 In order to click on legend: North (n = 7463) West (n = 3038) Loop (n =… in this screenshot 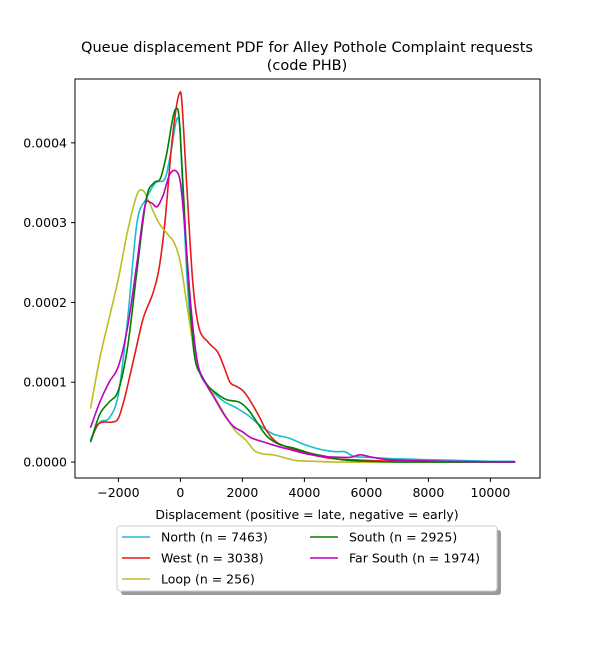, I will do `click(308, 560)`.